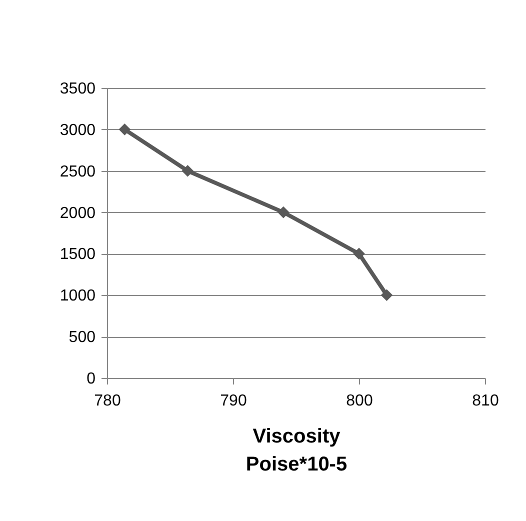 This screenshot has width=526, height=521. I want to click on y-tick-label: 0, so click(91, 379).